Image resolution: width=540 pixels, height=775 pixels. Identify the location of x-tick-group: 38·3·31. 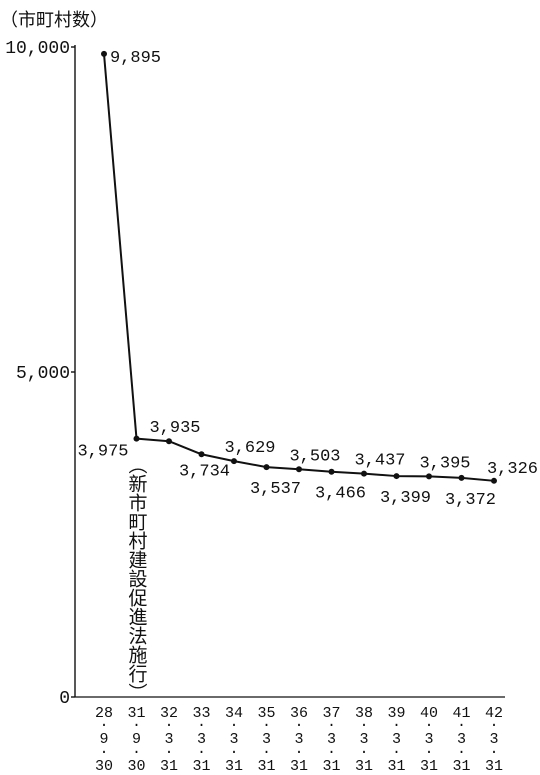
(364, 740).